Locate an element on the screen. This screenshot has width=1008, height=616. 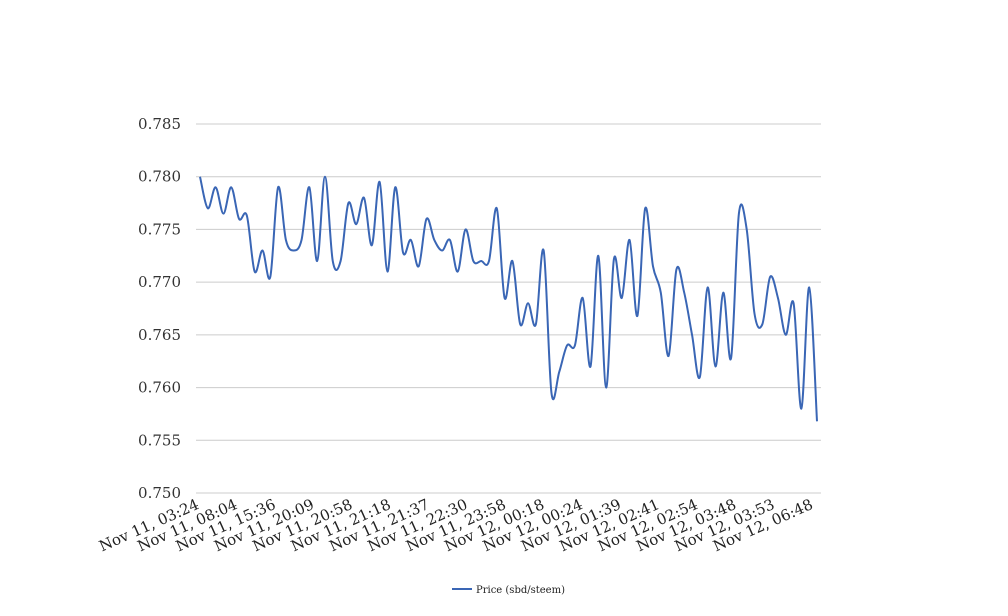
y-tick-label: 0.780 is located at coordinates (159, 177).